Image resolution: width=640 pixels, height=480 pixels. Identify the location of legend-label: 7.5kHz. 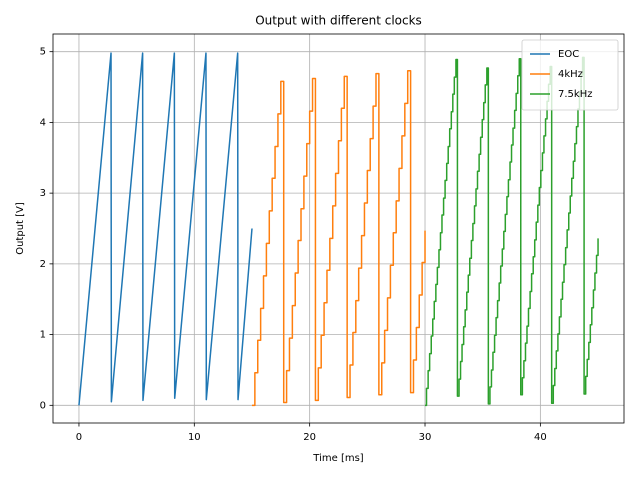
(575, 94).